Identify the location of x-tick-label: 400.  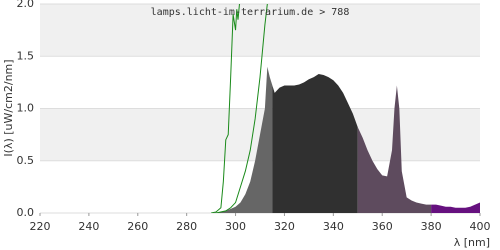
(480, 226).